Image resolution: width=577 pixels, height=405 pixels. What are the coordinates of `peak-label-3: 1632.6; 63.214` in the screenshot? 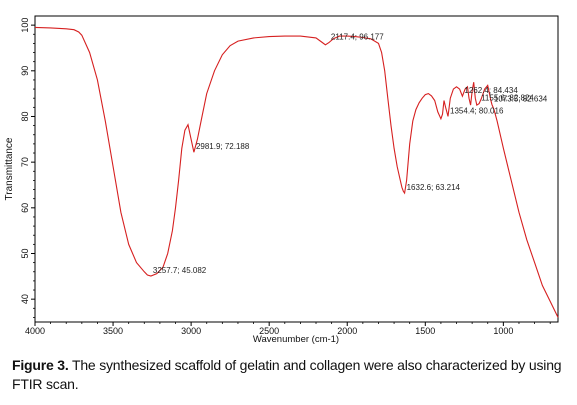 It's located at (434, 187).